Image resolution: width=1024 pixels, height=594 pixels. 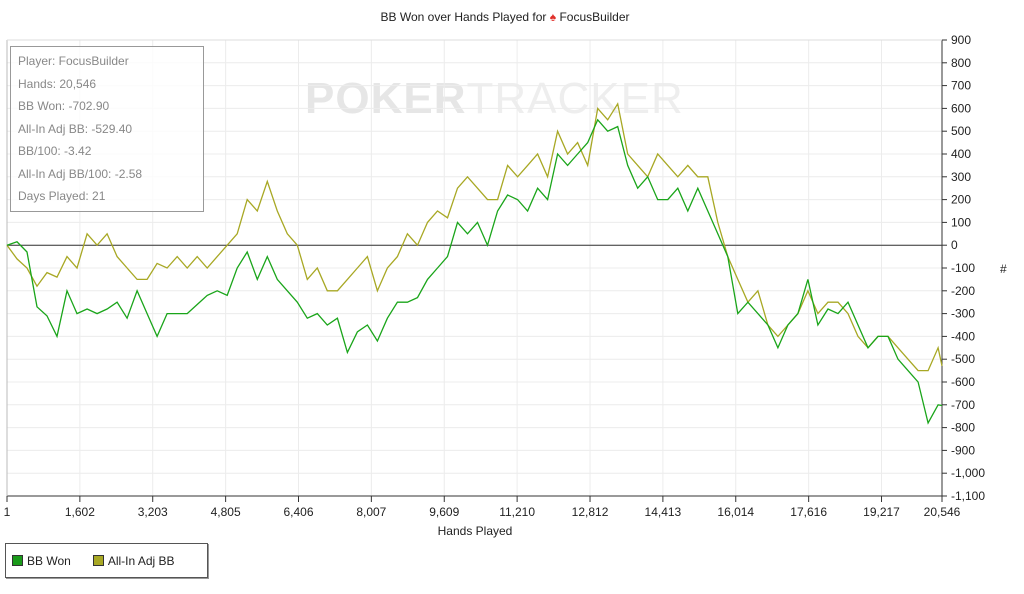 I want to click on x-axis-label: Hands Played, so click(x=475, y=531).